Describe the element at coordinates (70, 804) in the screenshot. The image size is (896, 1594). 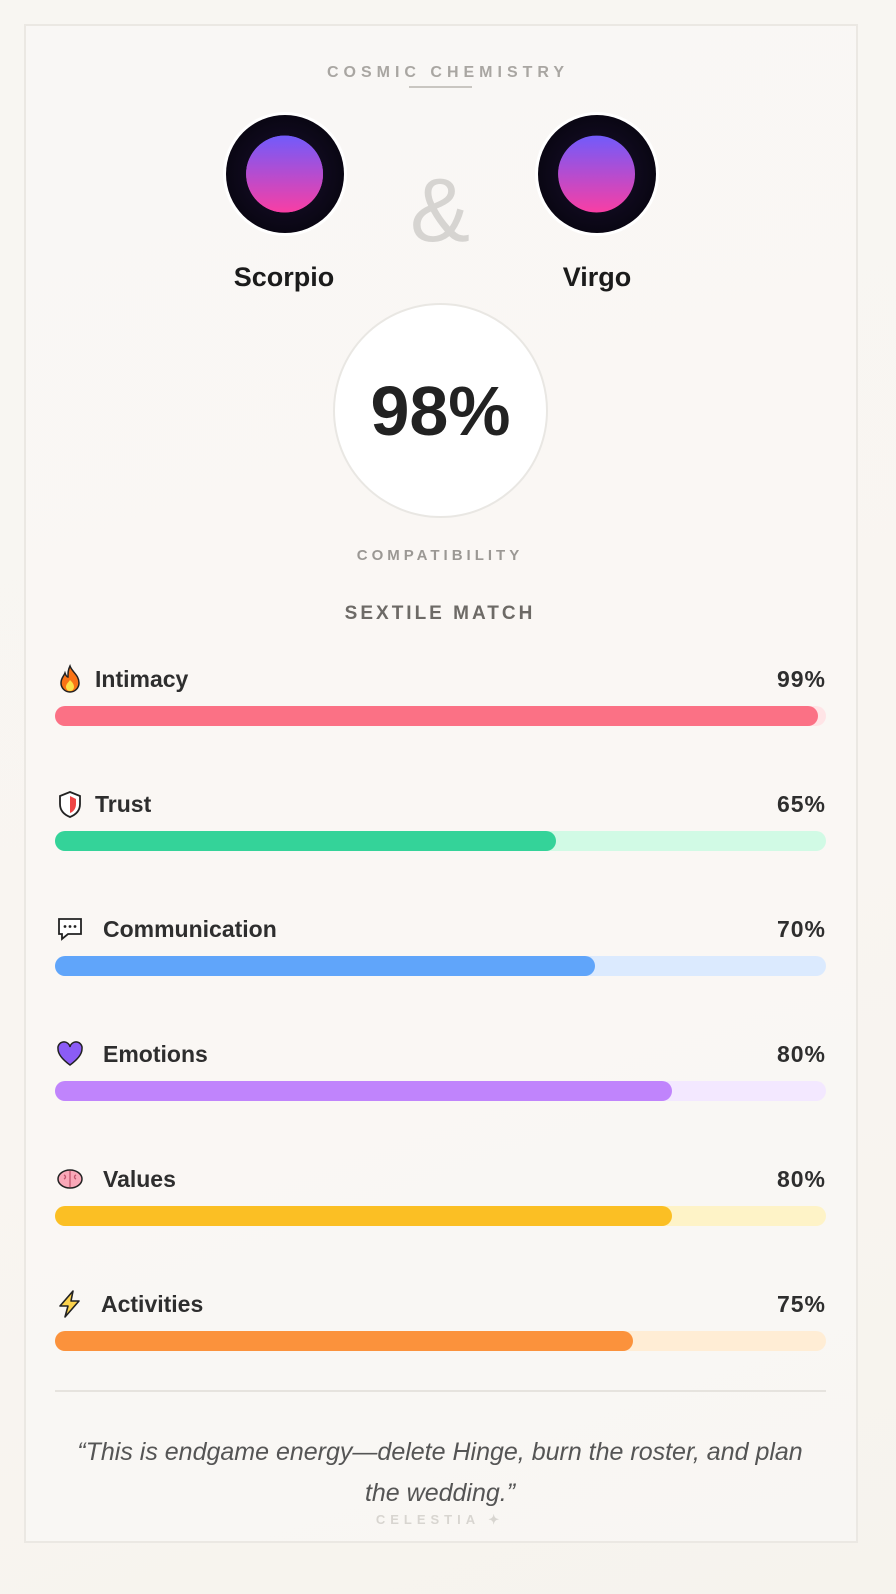
I see `shield-icon` at that location.